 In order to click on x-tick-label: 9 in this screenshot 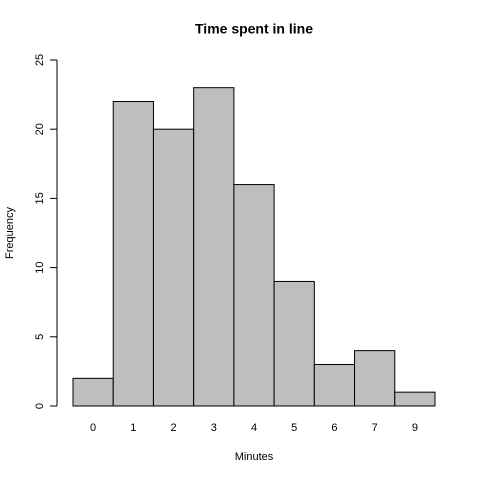, I will do `click(415, 428)`.